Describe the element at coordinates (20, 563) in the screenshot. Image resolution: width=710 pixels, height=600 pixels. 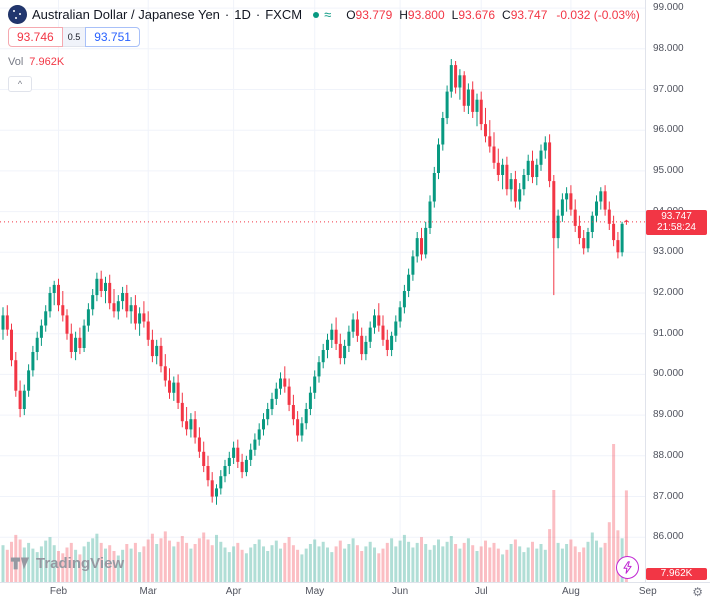
I see `tradingview-logo-icon` at that location.